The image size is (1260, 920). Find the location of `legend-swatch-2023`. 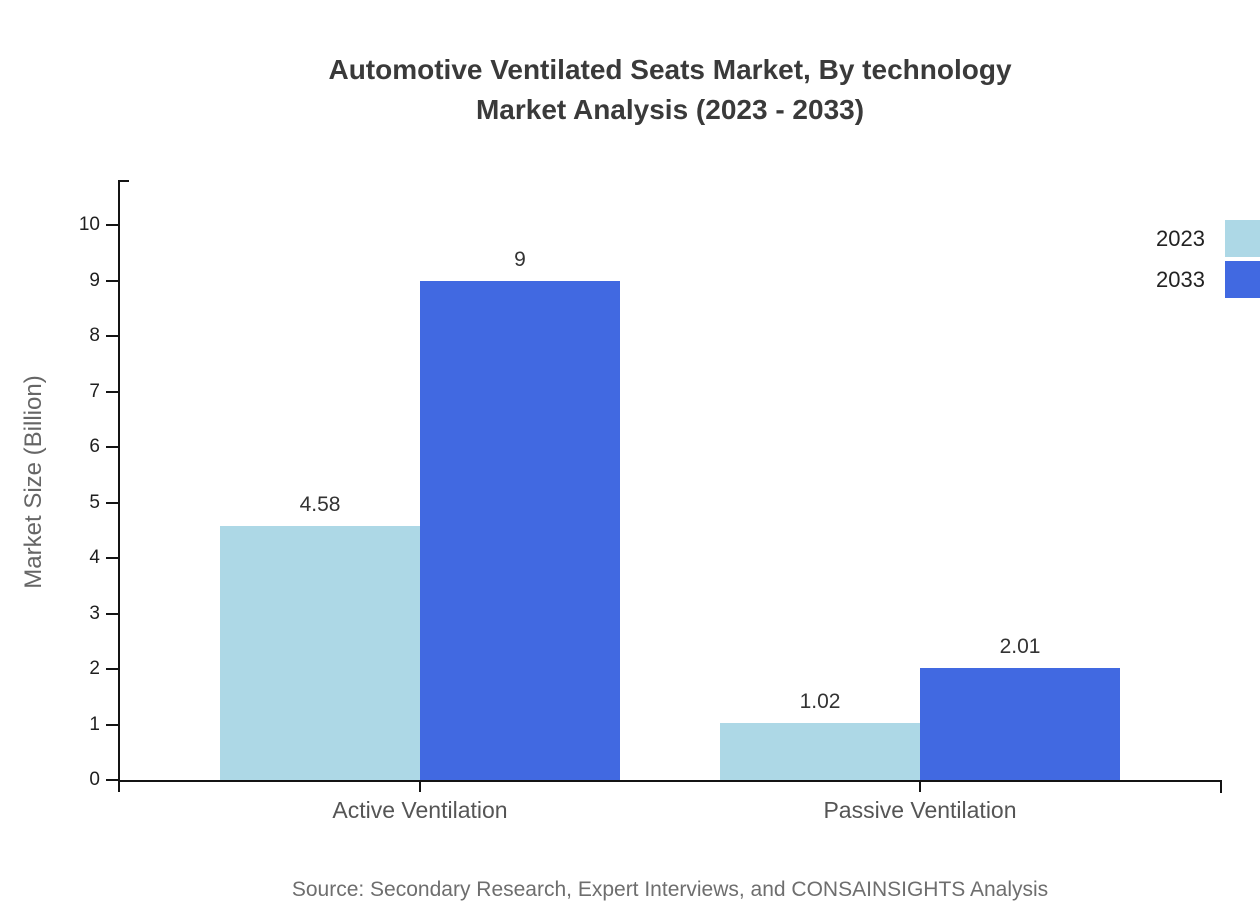

legend-swatch-2023 is located at coordinates (1242, 238).